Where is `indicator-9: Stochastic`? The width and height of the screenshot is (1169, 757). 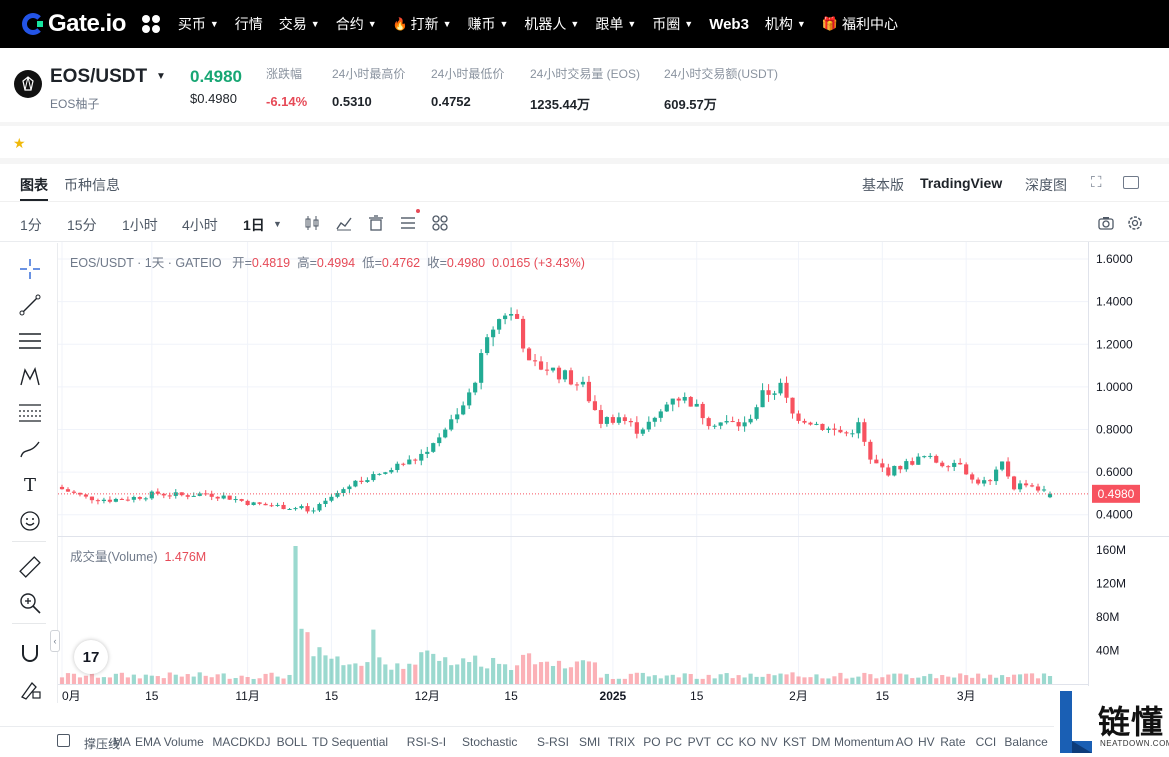
indicator-9: Stochastic is located at coordinates (490, 742).